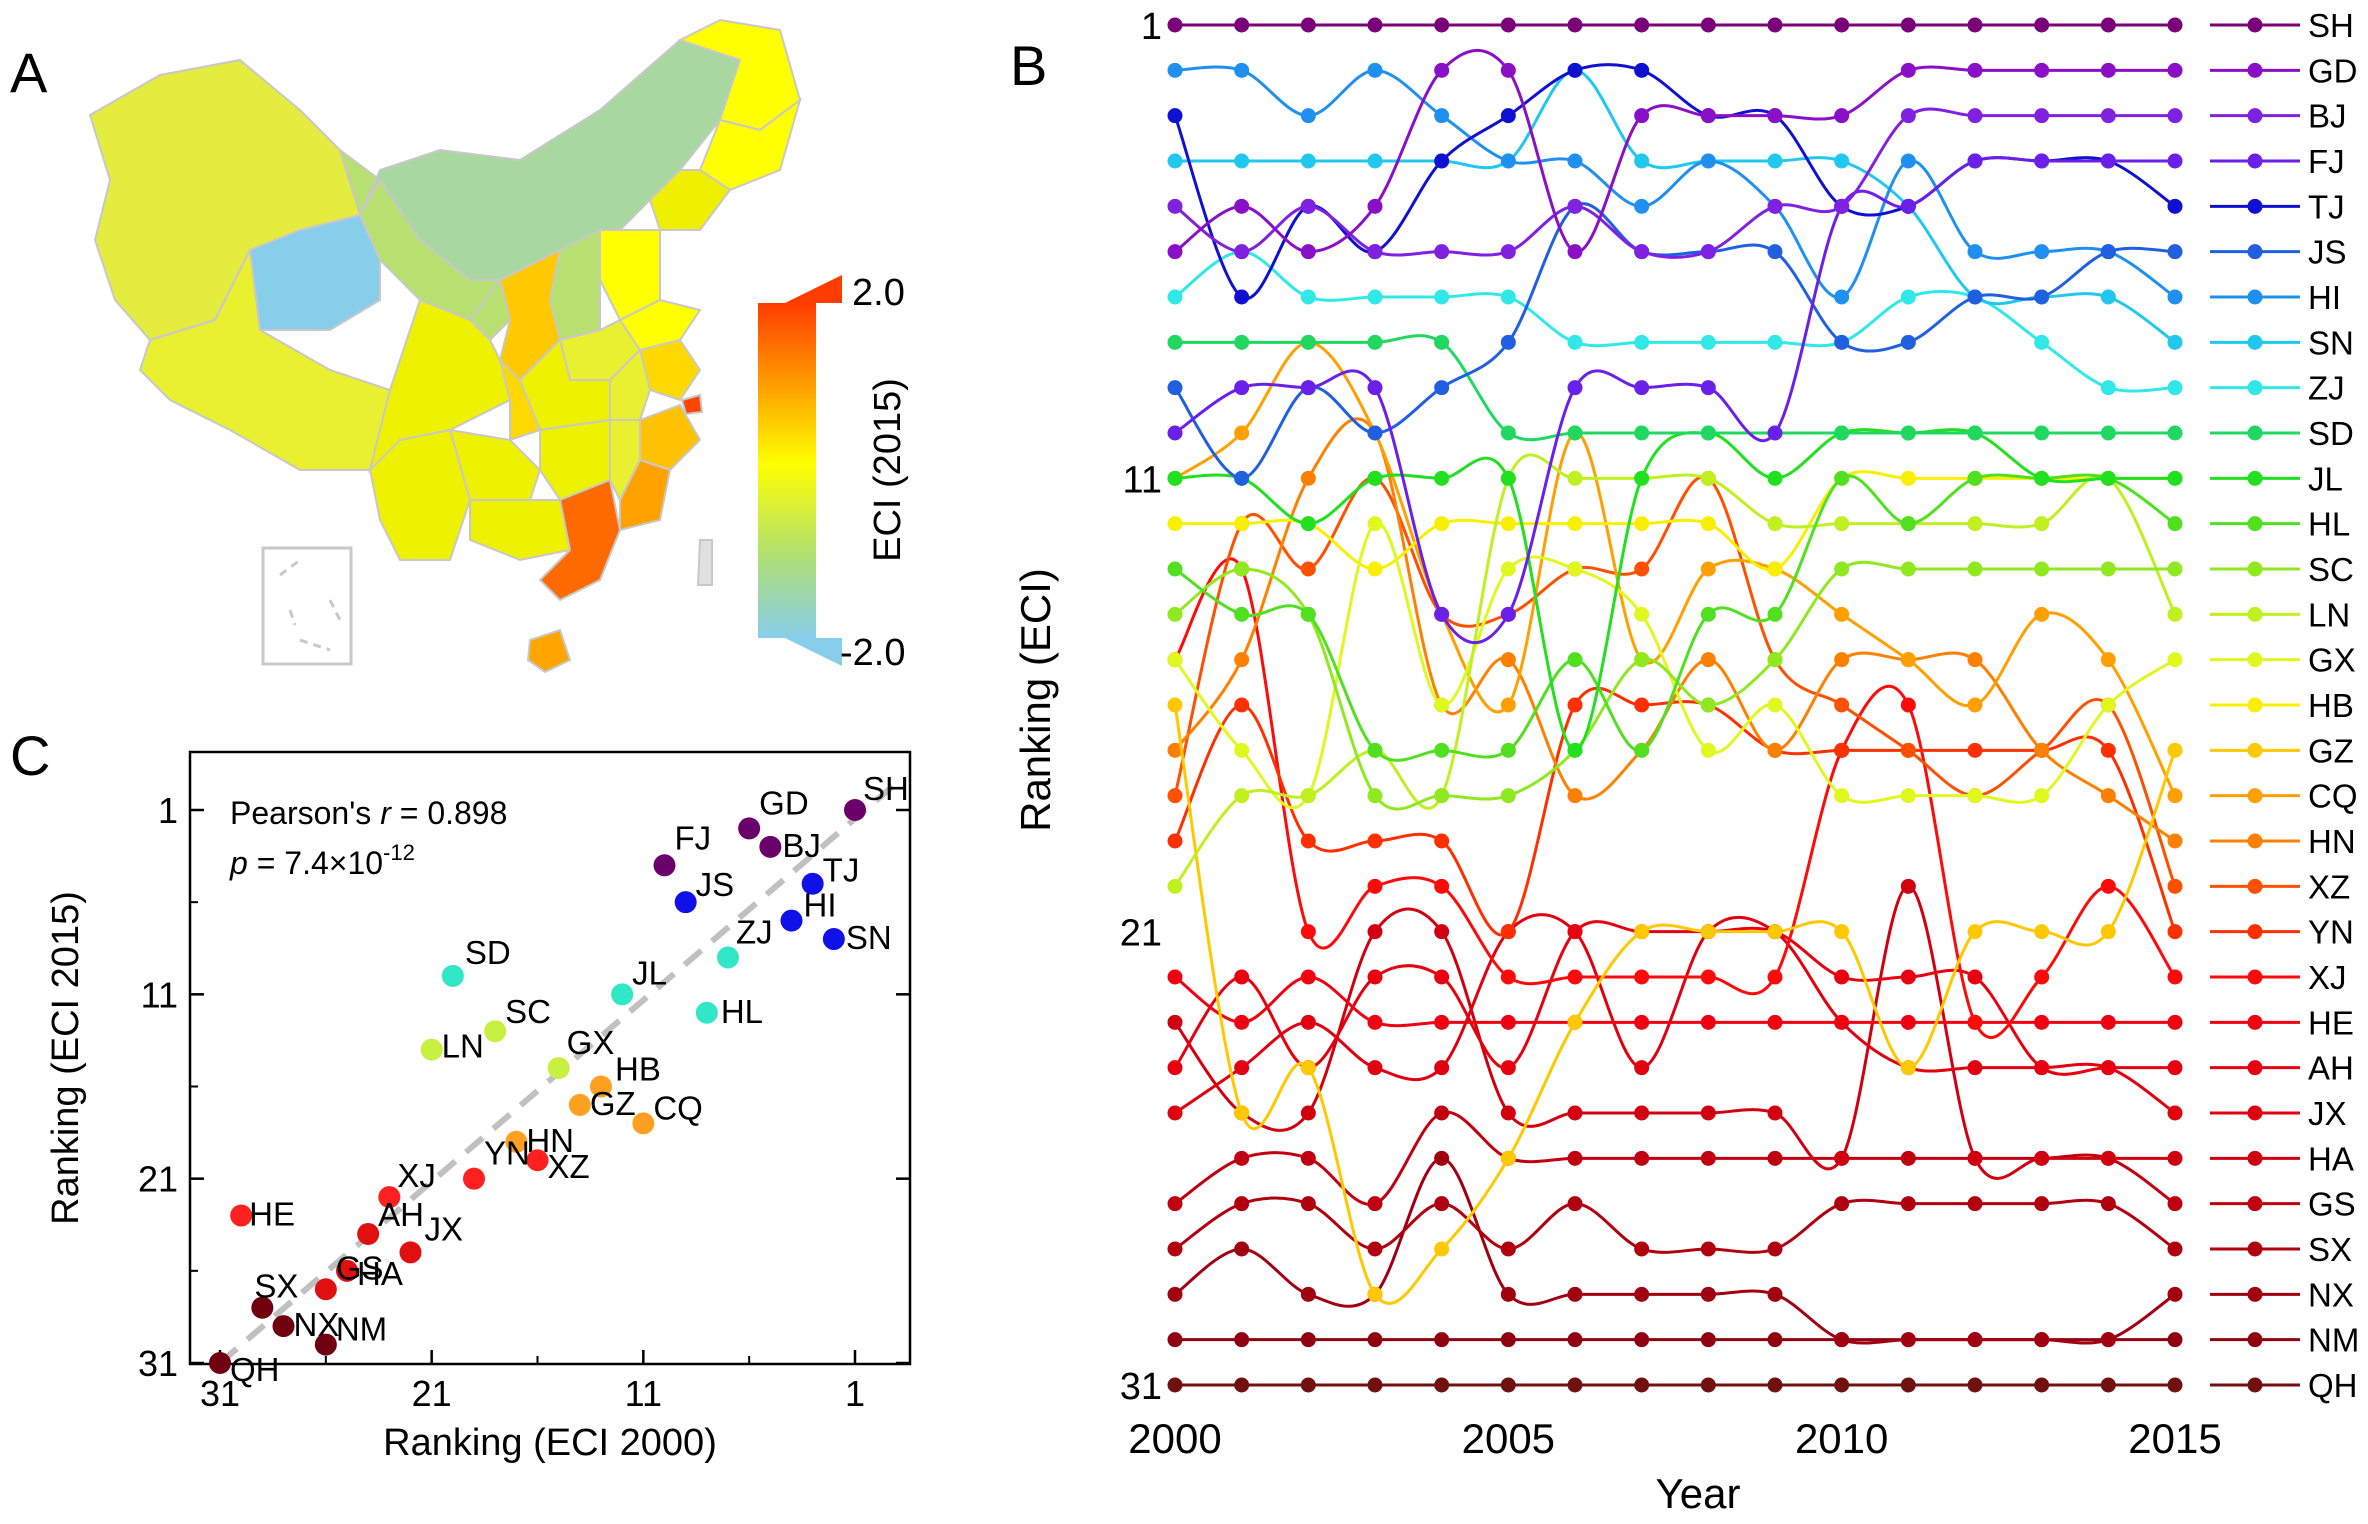 The height and width of the screenshot is (1524, 2368). I want to click on series-point-ah-2005, so click(1508, 1068).